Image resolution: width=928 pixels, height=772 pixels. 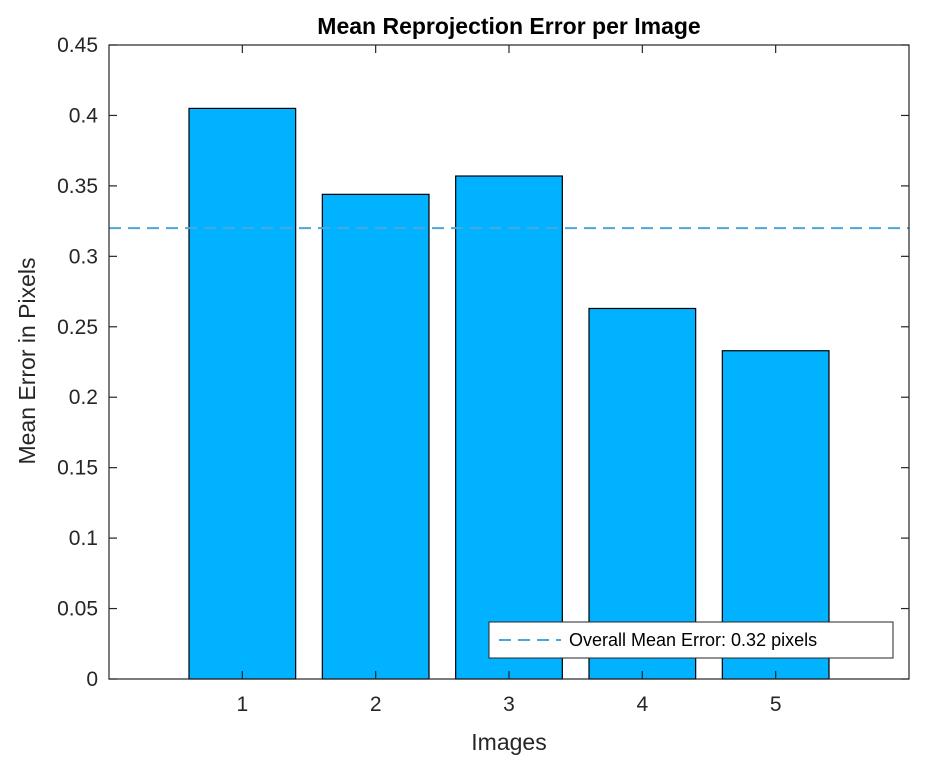 I want to click on x-tick-label: 1, so click(x=242, y=704).